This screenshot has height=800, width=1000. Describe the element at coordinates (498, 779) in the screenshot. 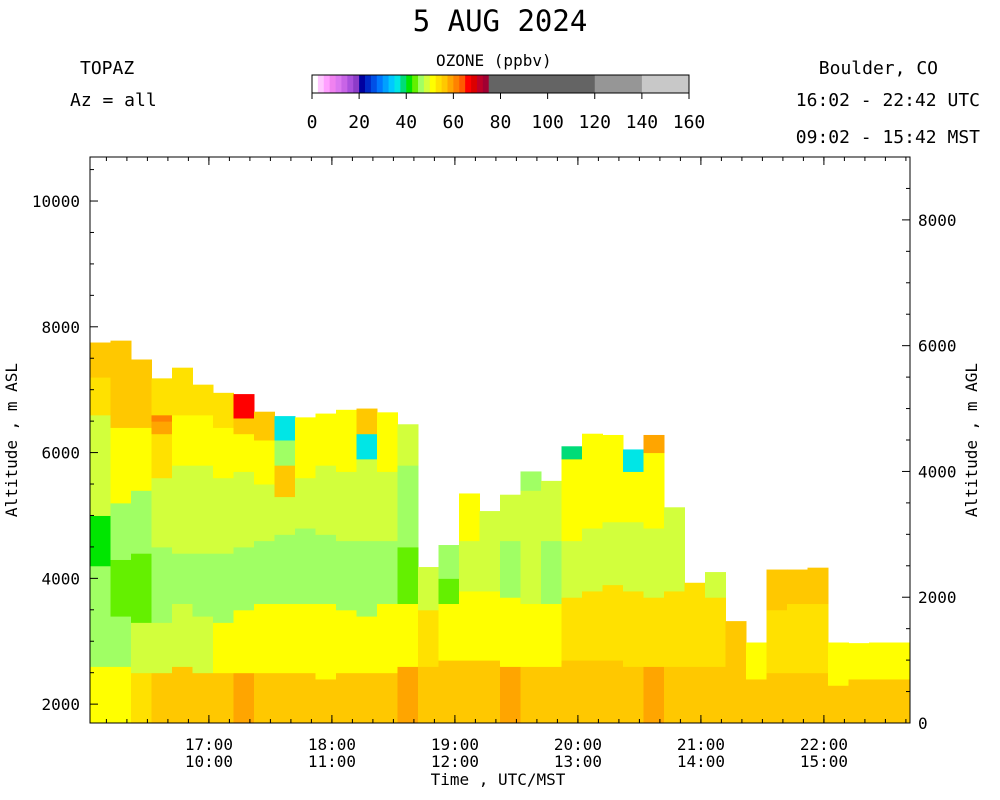

I see `x-axis-label: Time , UTC/MST` at that location.